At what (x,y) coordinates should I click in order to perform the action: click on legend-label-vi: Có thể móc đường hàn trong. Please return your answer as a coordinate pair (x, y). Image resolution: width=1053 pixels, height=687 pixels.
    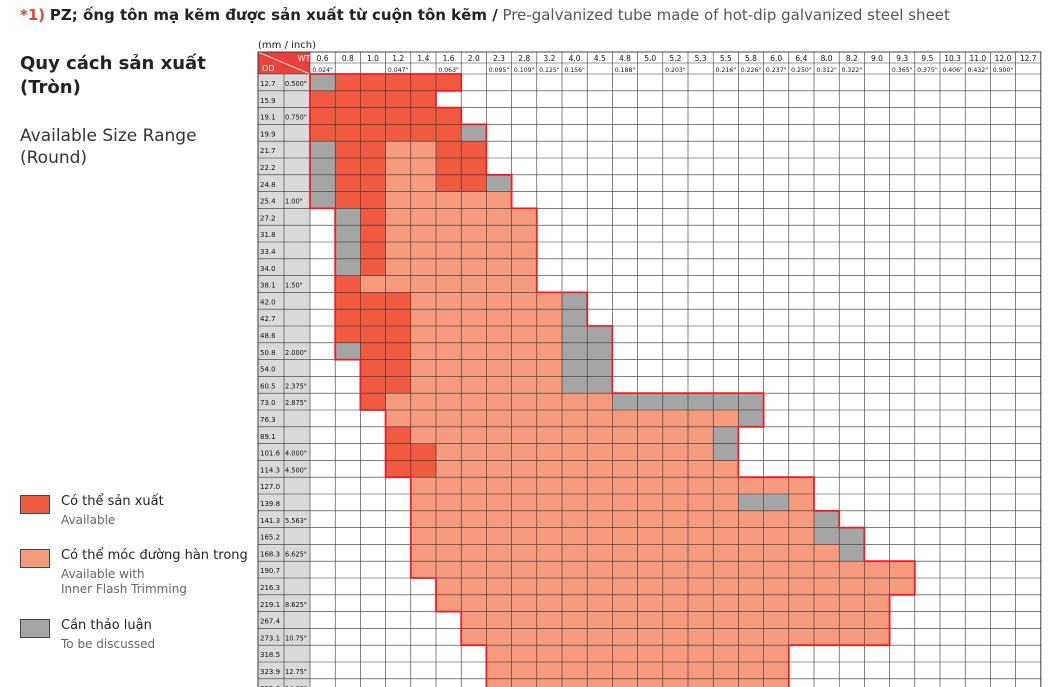
    Looking at the image, I should click on (154, 555).